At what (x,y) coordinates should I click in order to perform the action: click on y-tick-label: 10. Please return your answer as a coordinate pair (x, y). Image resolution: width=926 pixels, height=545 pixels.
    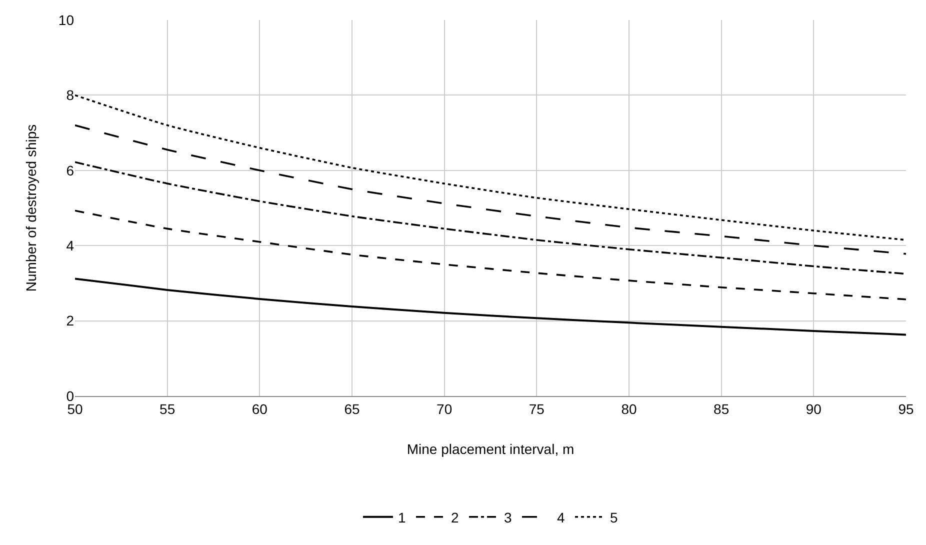
    Looking at the image, I should click on (66, 20).